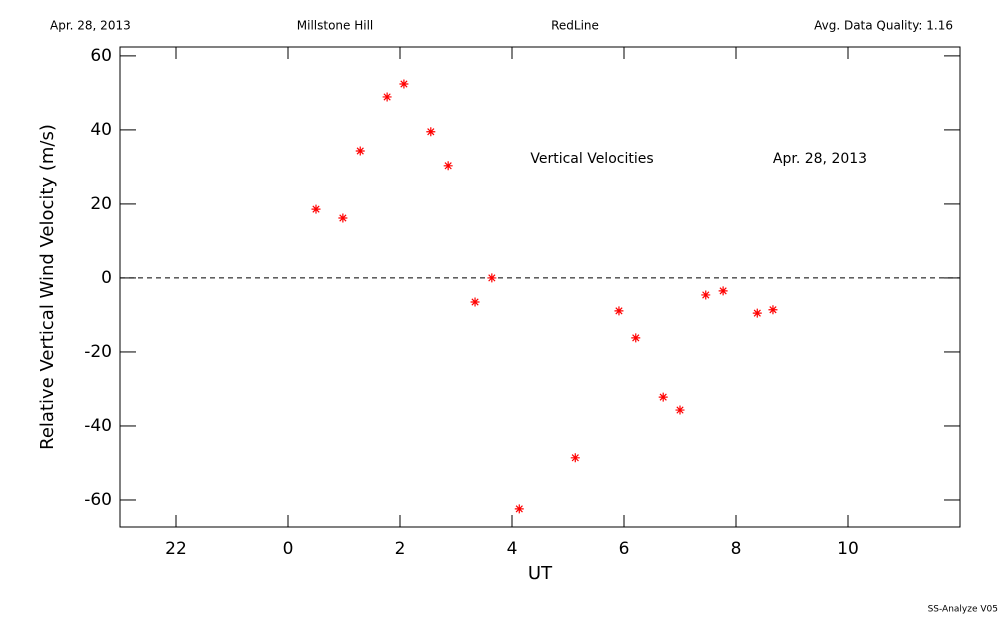  I want to click on y-tick-label: -40, so click(98, 426).